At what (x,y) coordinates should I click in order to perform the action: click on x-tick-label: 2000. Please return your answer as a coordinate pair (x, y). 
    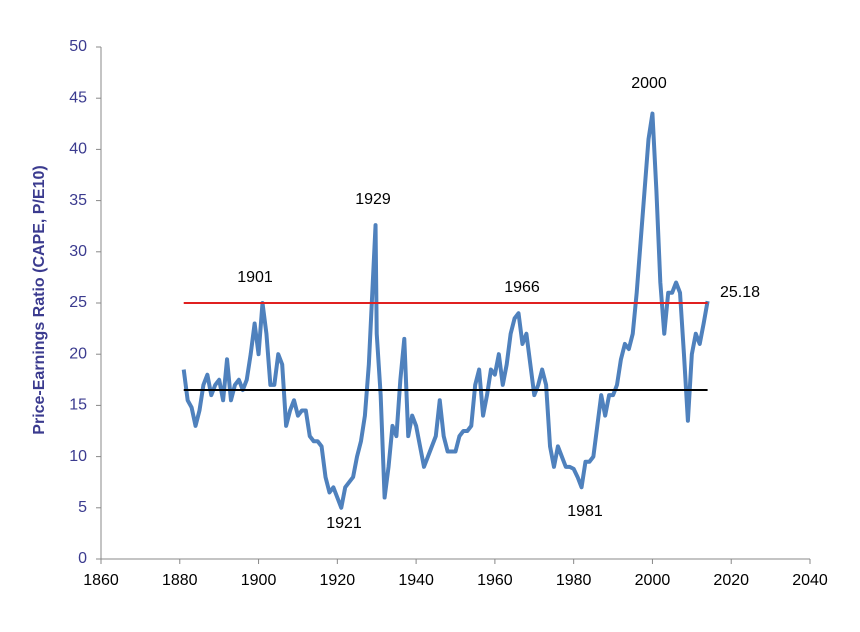
    Looking at the image, I should click on (653, 580).